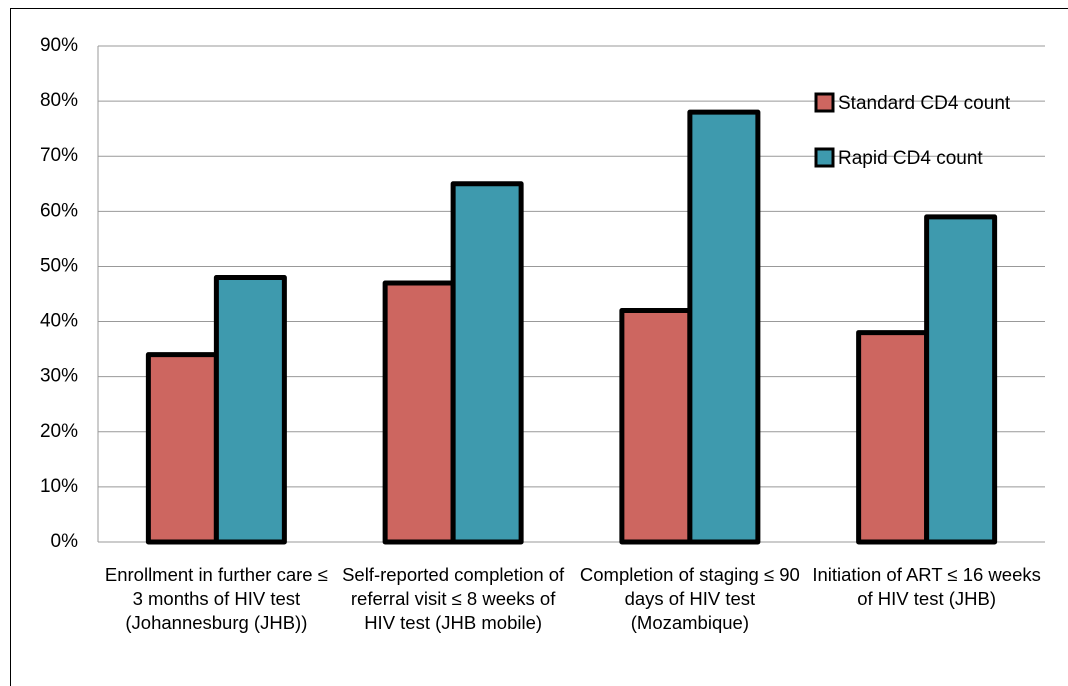  What do you see at coordinates (924, 103) in the screenshot?
I see `legend-label: Standard CD4 count` at bounding box center [924, 103].